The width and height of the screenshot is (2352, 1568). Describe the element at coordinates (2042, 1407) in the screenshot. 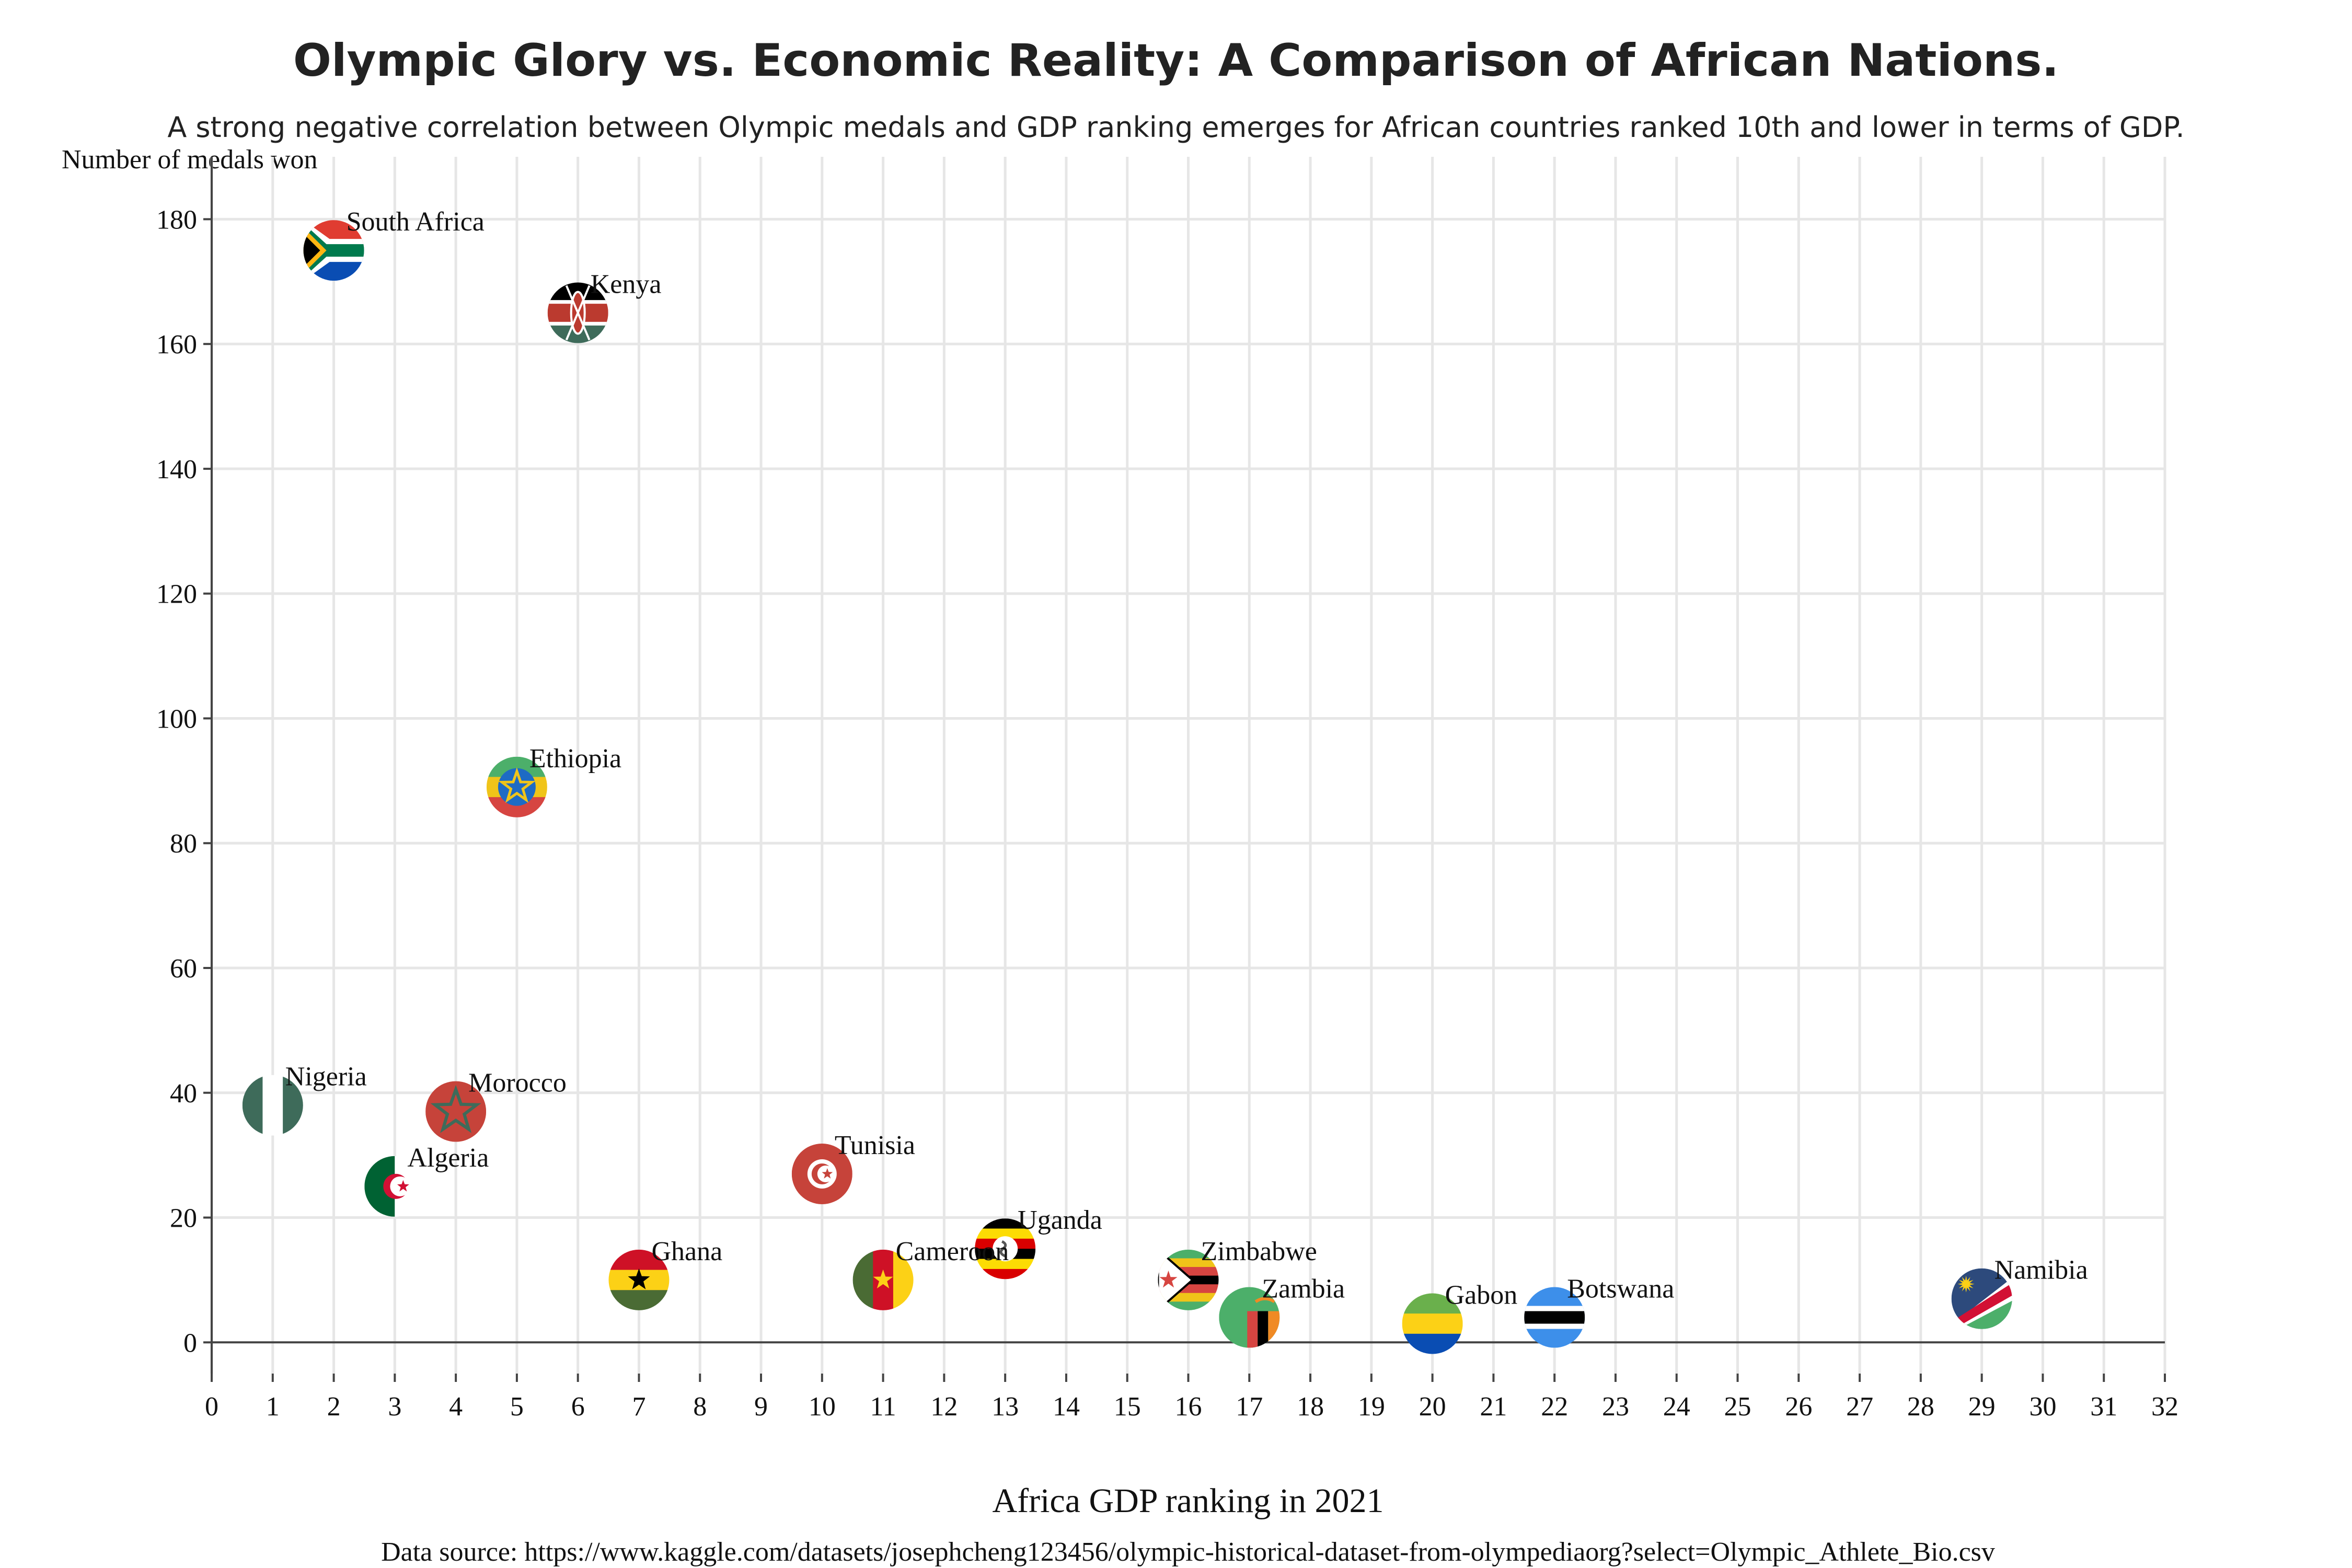

I see `x-tick-label: 30` at that location.